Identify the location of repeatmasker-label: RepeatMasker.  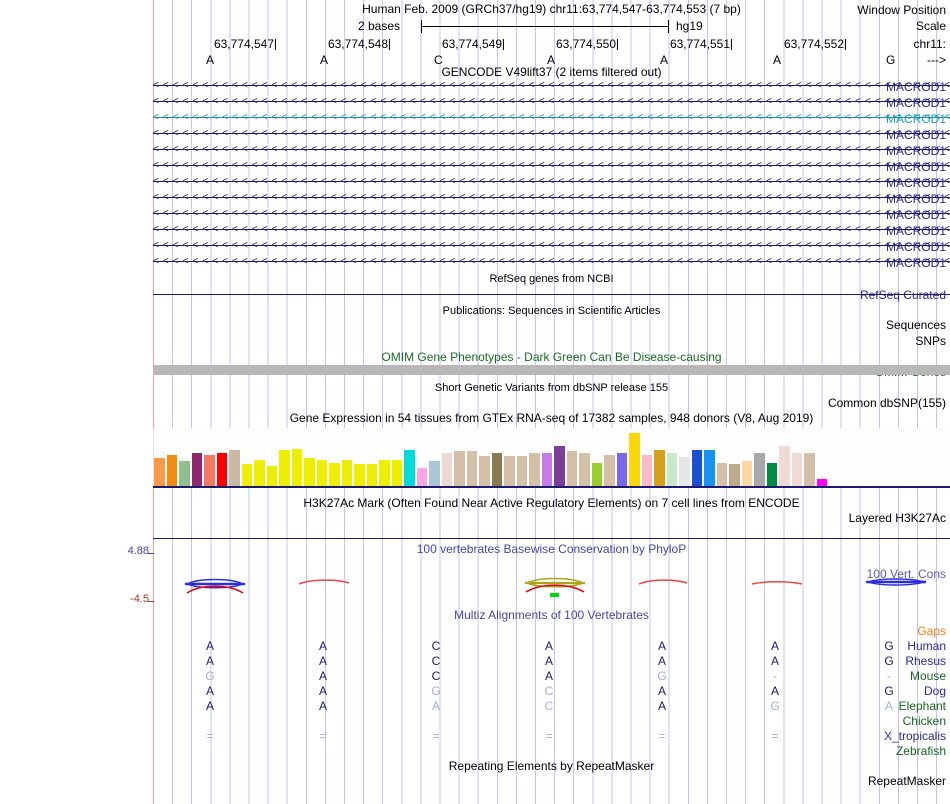
(906, 781).